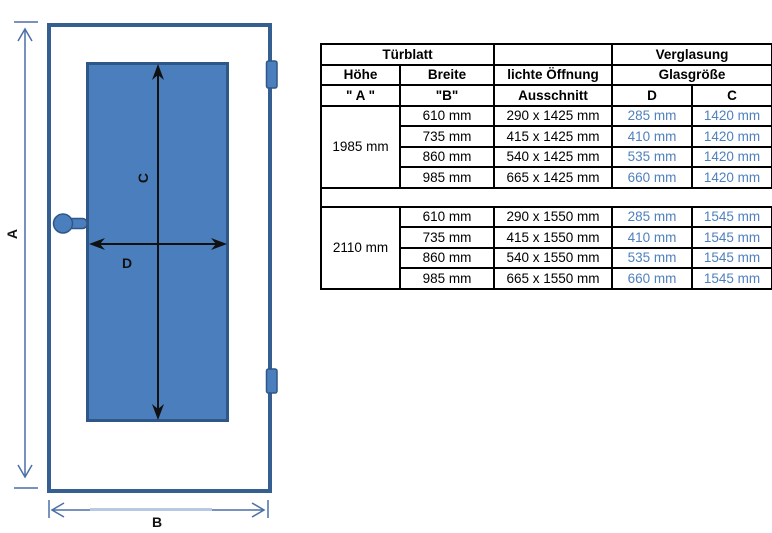  I want to click on hoehe-cell: 2110 mm, so click(360, 247).